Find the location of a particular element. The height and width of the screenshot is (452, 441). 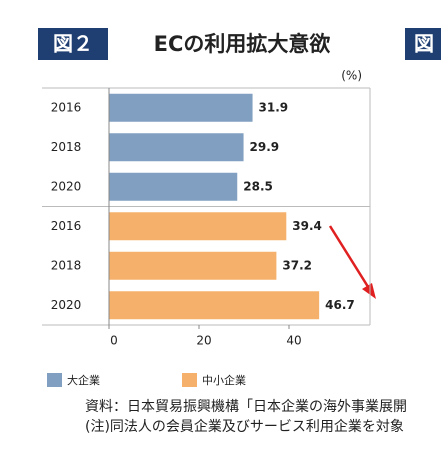

value-label: 28.5 is located at coordinates (258, 186).